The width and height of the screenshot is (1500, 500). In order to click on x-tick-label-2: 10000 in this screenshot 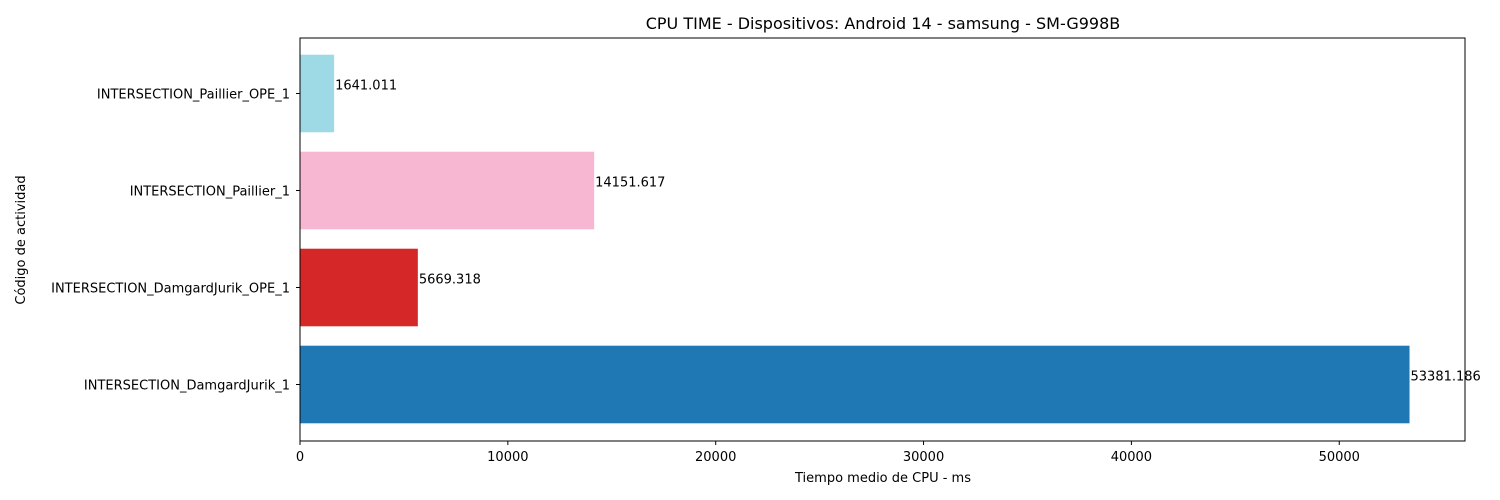, I will do `click(507, 457)`.